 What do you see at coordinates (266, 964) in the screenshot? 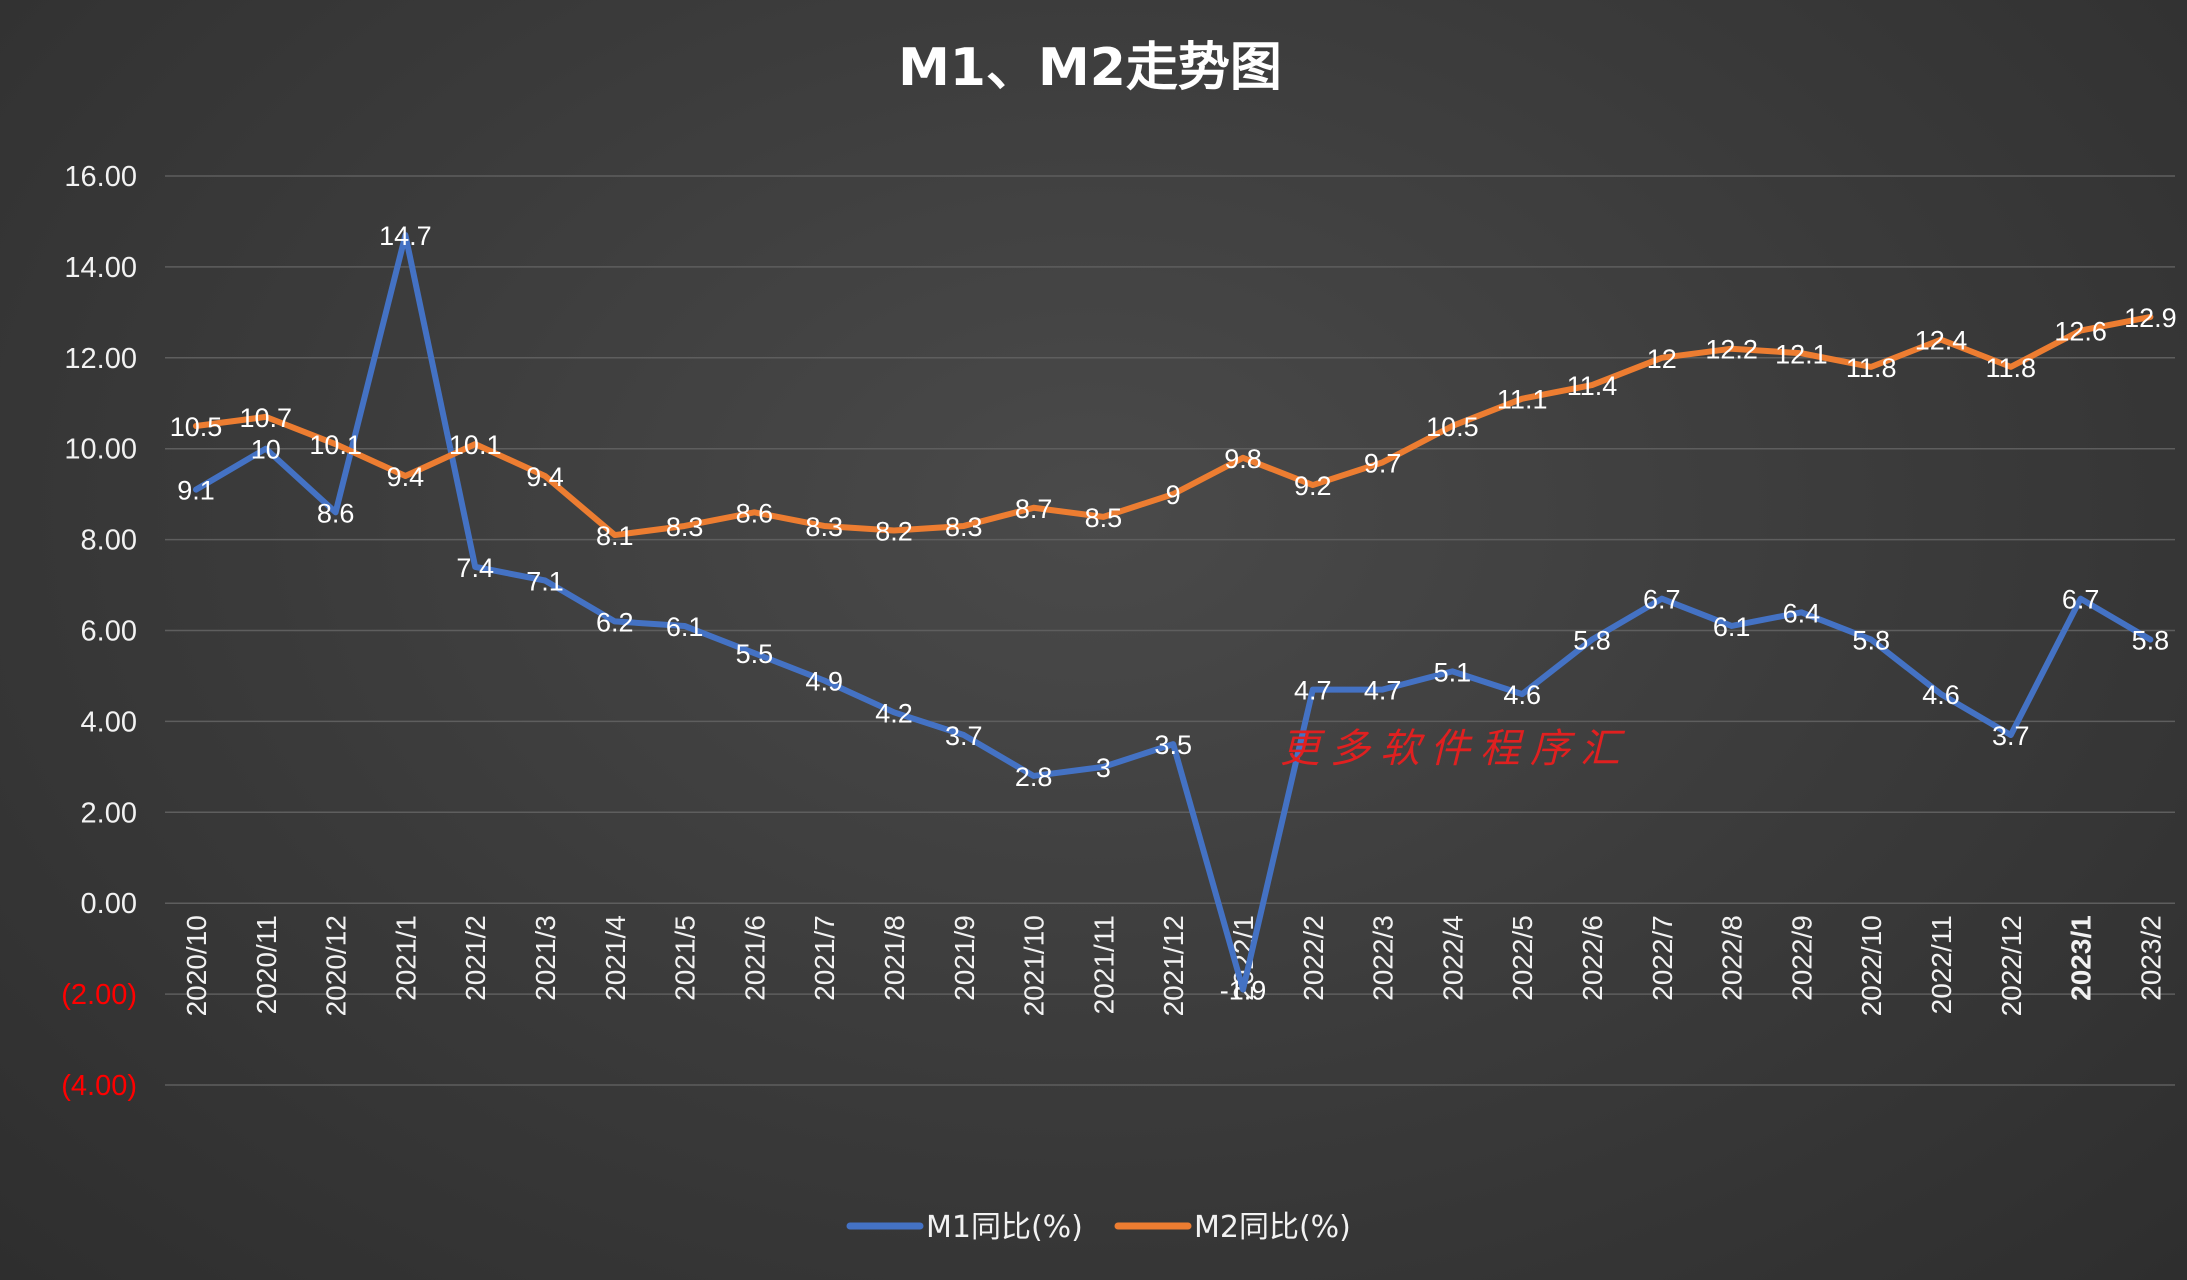
I see `x-tick-label: 2020/11` at bounding box center [266, 964].